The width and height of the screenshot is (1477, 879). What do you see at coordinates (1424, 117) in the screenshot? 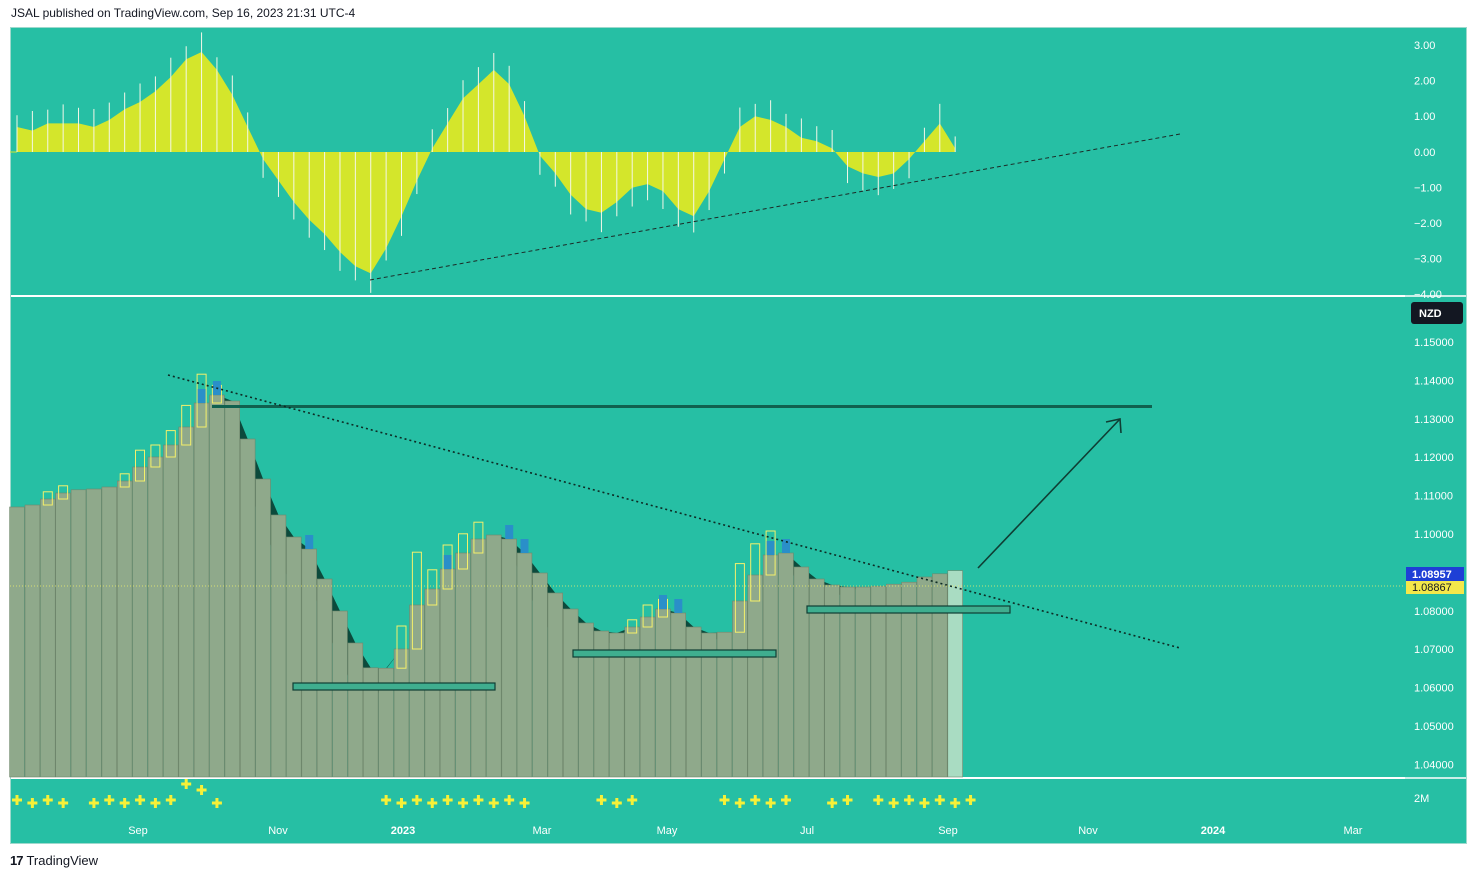
I see `oscillator-axis-tick: 1.00` at bounding box center [1424, 117].